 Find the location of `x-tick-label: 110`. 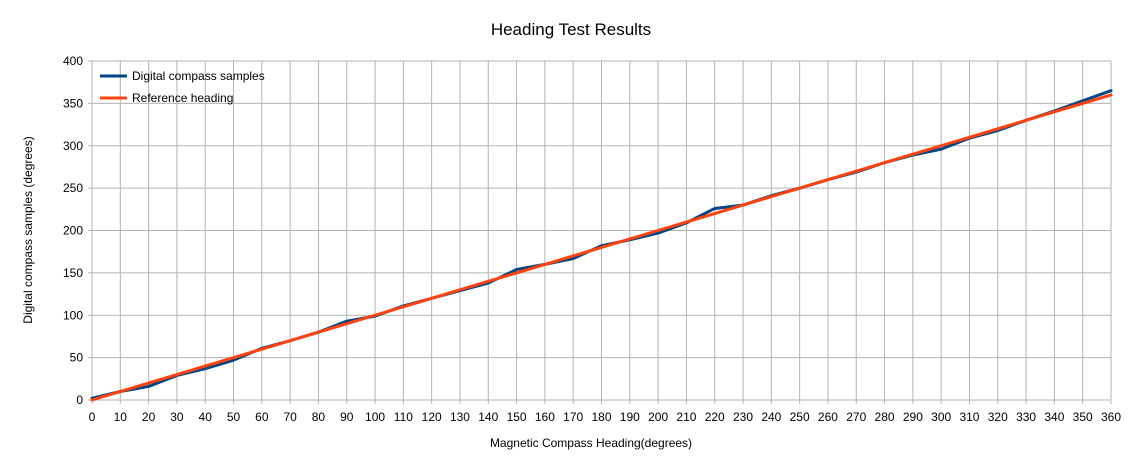

x-tick-label: 110 is located at coordinates (403, 417).